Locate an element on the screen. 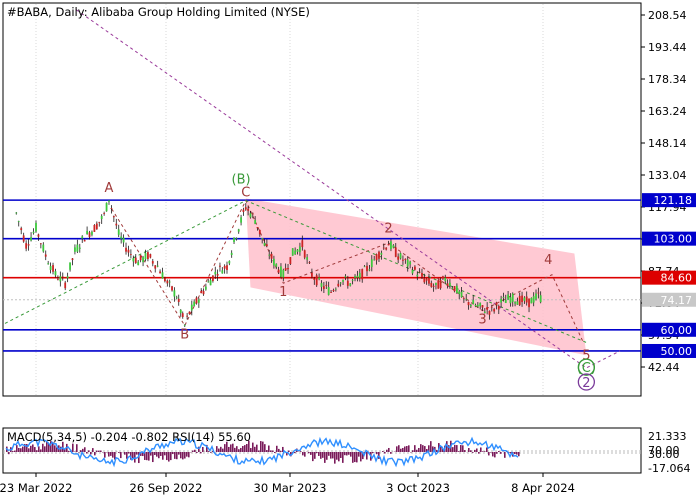  indicator-tick-3: -17.064 is located at coordinates (669, 468).